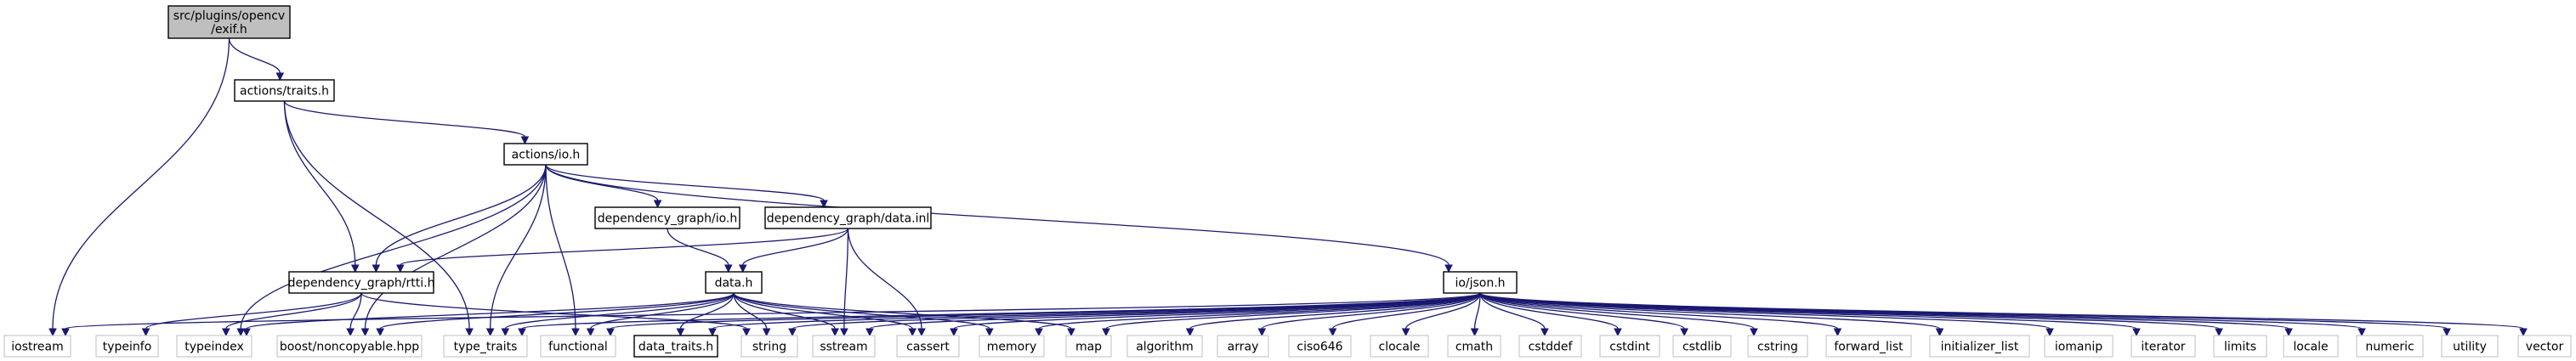 The width and height of the screenshot is (2576, 361). I want to click on node-label: ciso646, so click(1320, 347).